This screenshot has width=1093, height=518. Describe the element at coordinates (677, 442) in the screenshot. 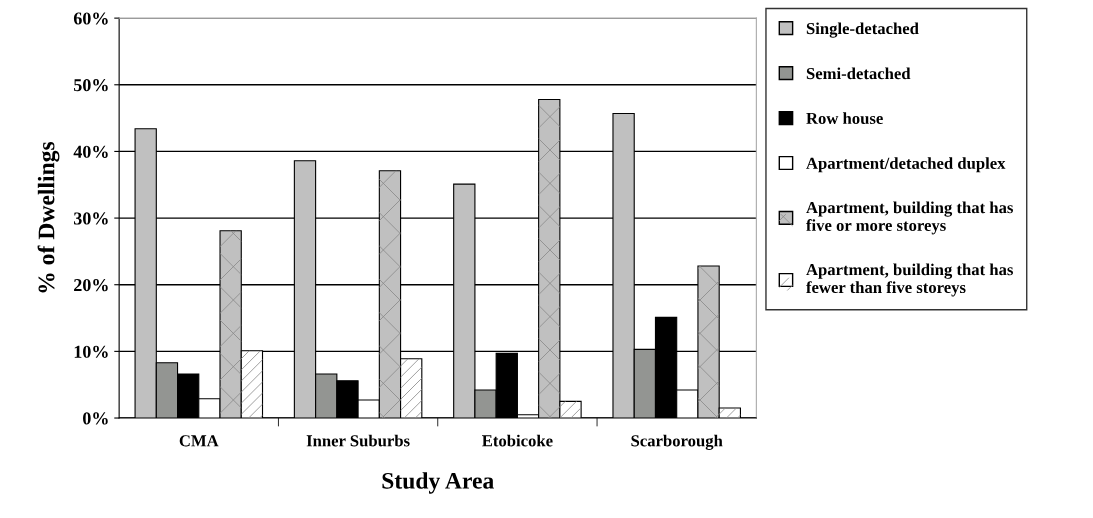

I see `x-tick-label: Scarborough` at that location.